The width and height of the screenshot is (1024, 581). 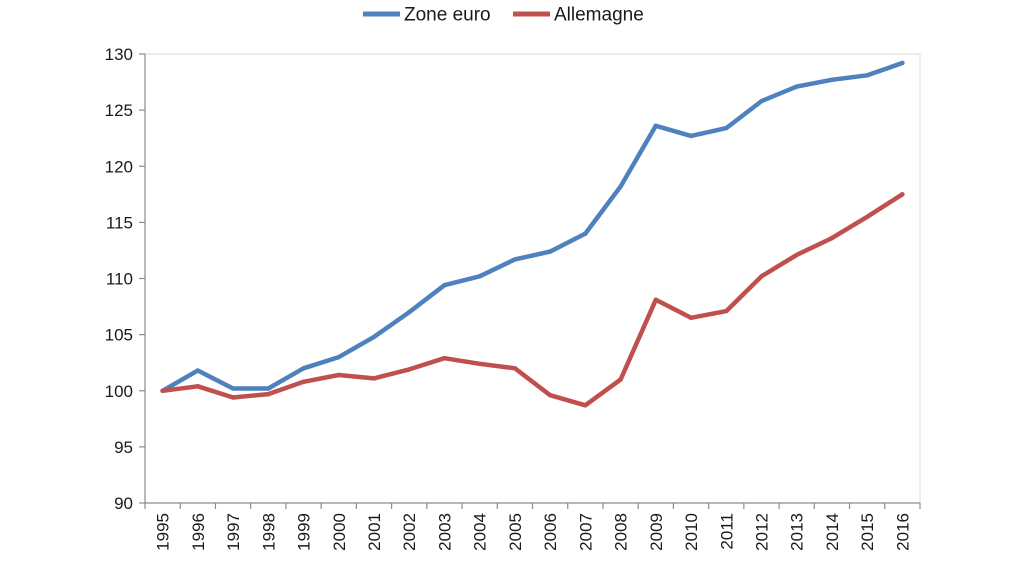 I want to click on legend: Zone euro Allemagne, so click(x=503, y=15).